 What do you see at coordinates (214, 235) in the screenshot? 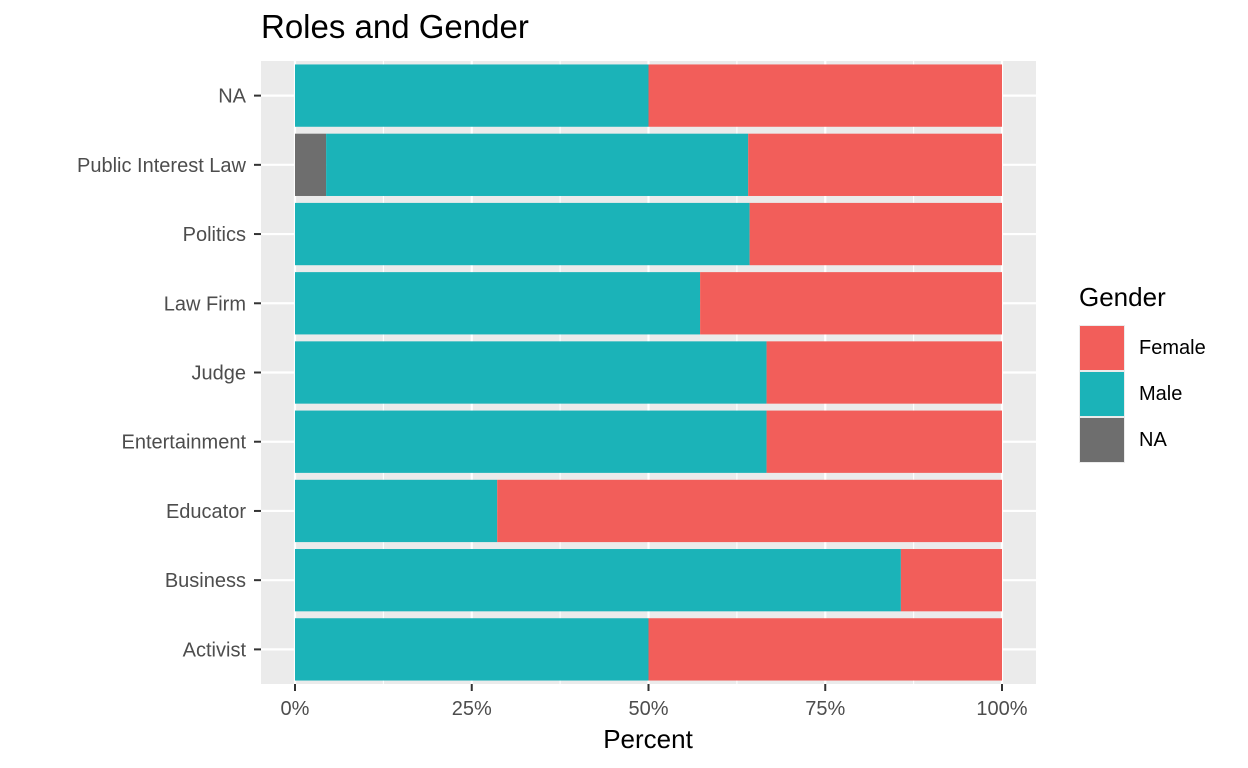
I see `y-tick-label: Politics` at bounding box center [214, 235].